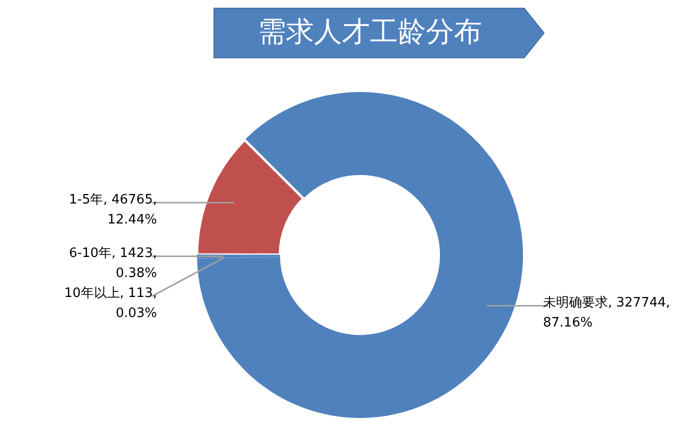 The width and height of the screenshot is (700, 442). Describe the element at coordinates (113, 210) in the screenshot. I see `slice-label: 1-5年, 46765, 12.44%` at that location.